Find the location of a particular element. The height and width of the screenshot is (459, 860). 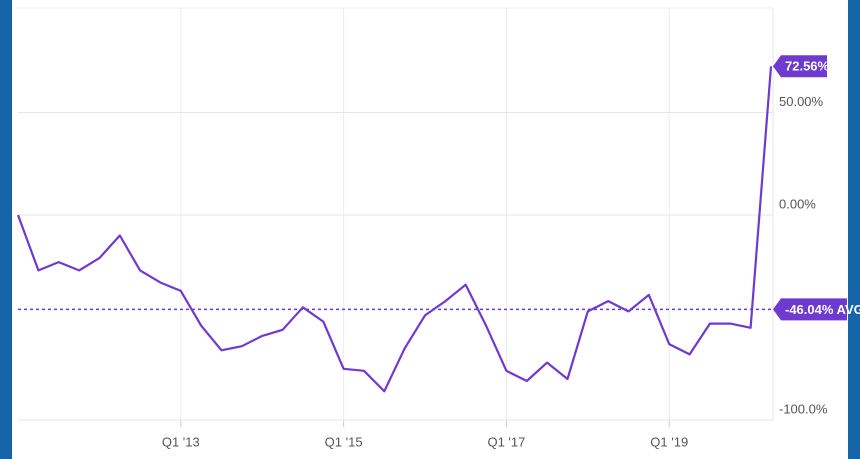

x-tick-label: Q1 '17 is located at coordinates (506, 441).